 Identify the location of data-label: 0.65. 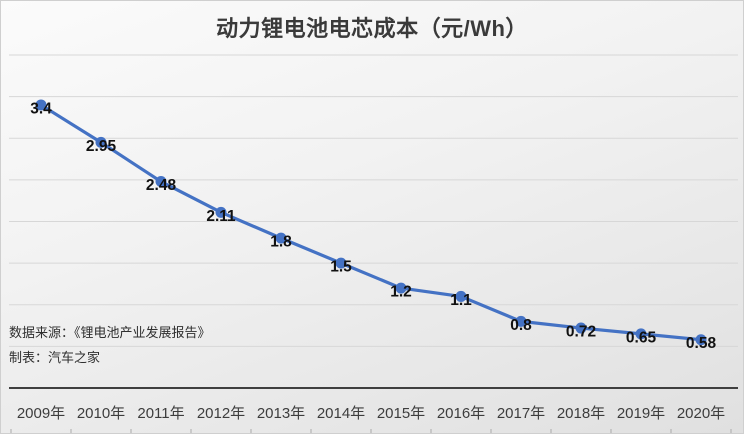
(641, 337).